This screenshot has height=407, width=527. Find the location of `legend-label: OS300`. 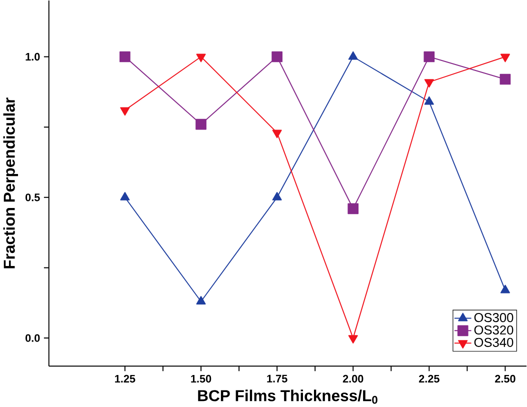

legend-label: OS300 is located at coordinates (494, 317).